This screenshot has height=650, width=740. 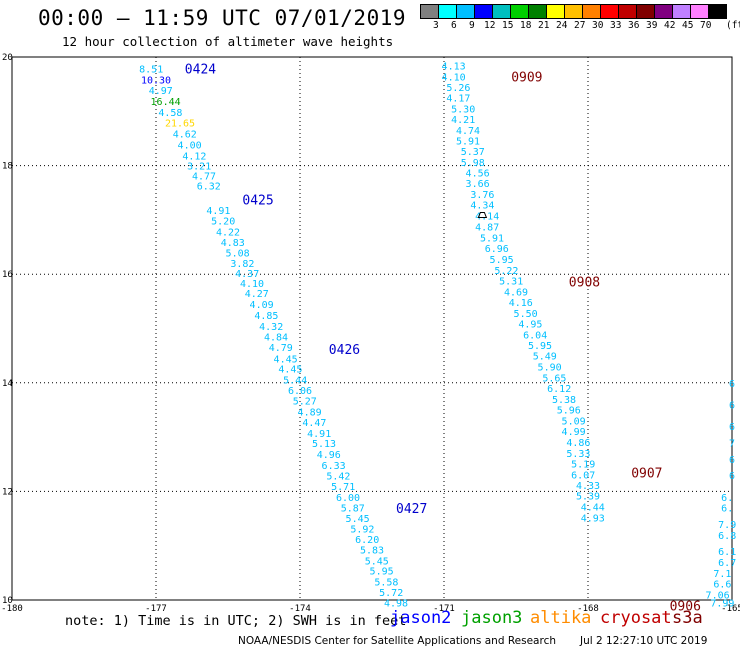 What do you see at coordinates (468, 131) in the screenshot?
I see `wave-height-value: 4.74` at bounding box center [468, 131].